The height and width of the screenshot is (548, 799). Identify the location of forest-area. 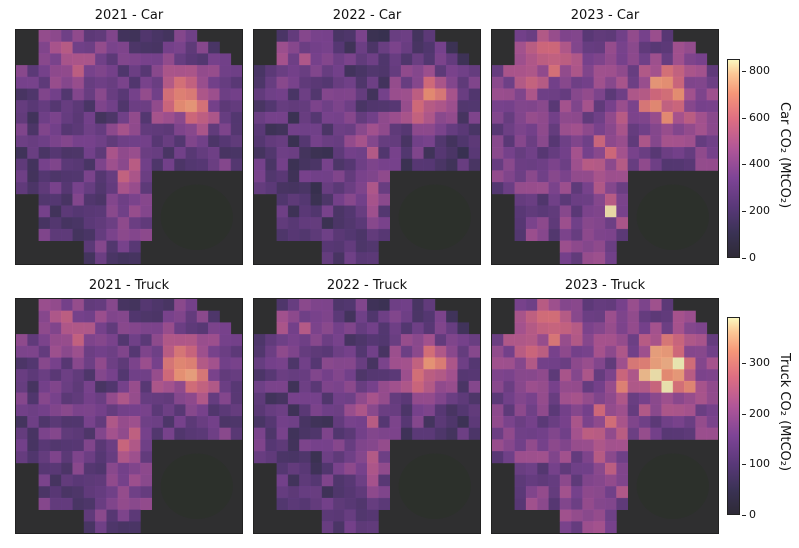
(196, 486).